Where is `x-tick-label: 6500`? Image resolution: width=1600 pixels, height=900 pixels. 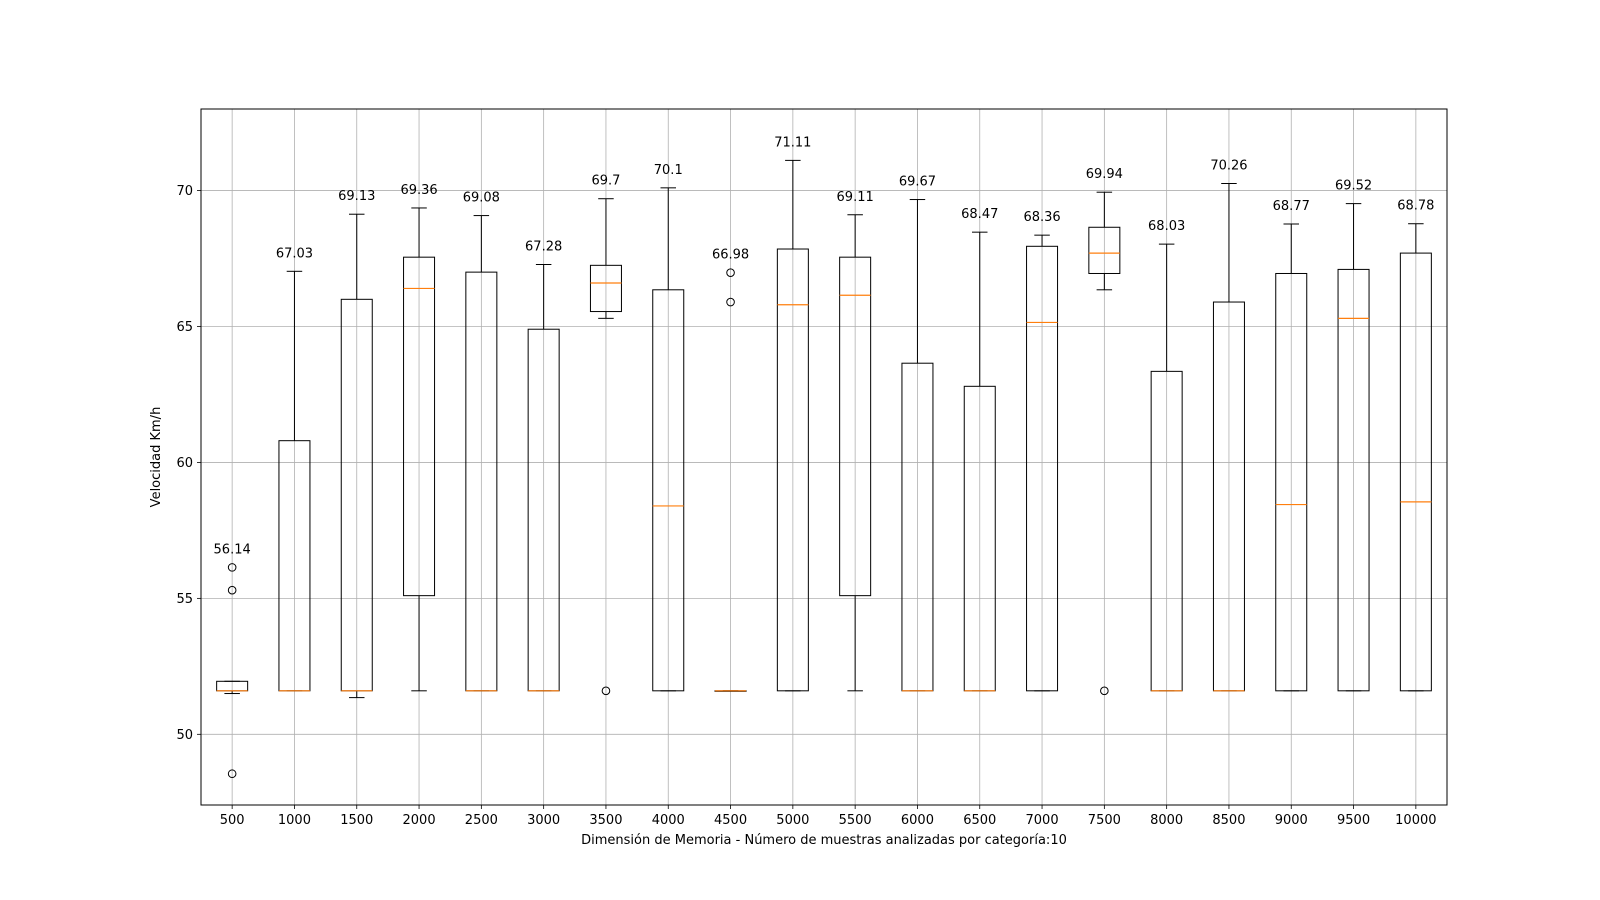 x-tick-label: 6500 is located at coordinates (979, 820).